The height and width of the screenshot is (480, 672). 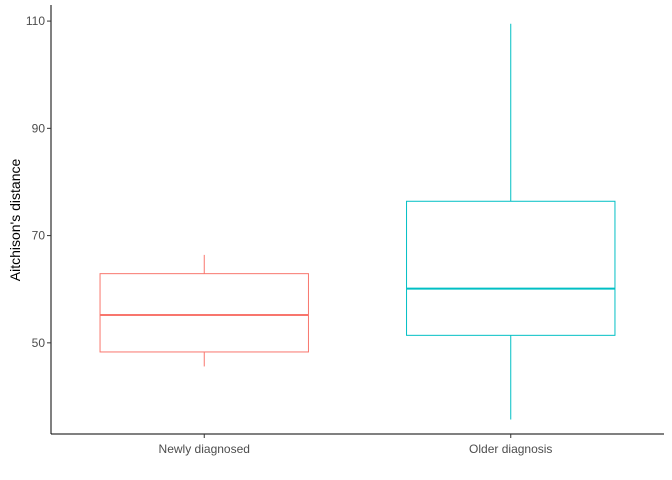 What do you see at coordinates (35, 21) in the screenshot?
I see `y-tick-label: 110` at bounding box center [35, 21].